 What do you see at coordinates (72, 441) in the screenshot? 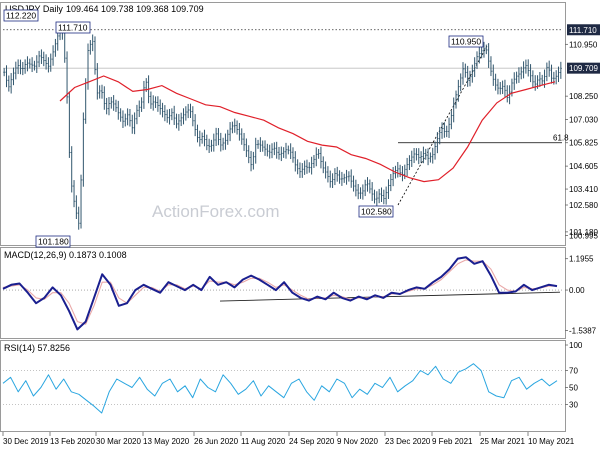
I see `date-axis-label: 13 Feb 2020` at bounding box center [72, 441].